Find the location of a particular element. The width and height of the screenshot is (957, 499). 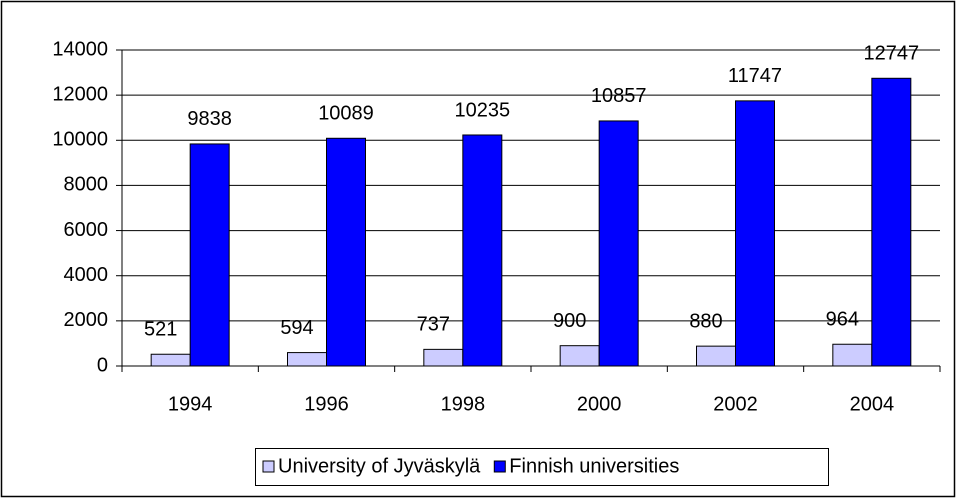

data-label: 900 is located at coordinates (569, 321).